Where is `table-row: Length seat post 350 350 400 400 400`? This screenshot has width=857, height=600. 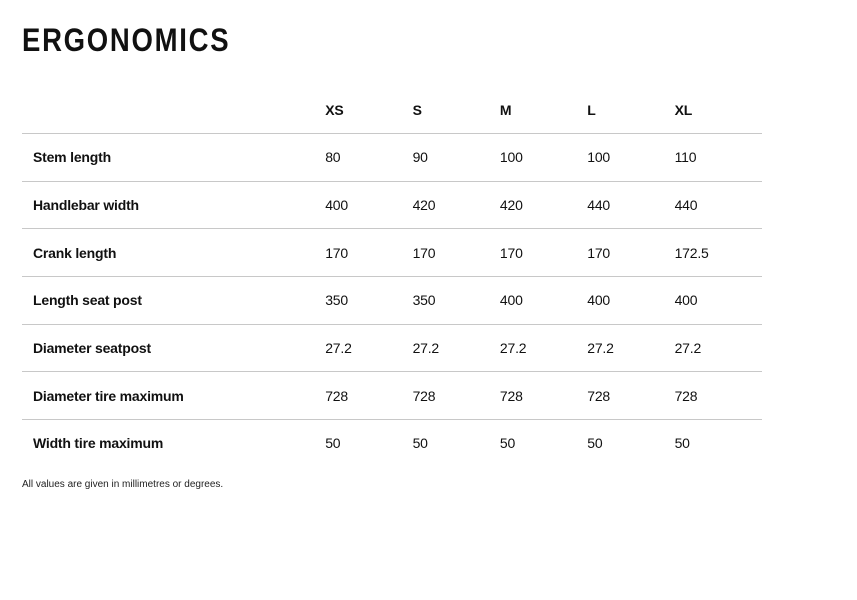 table-row: Length seat post 350 350 400 400 400 is located at coordinates (392, 300).